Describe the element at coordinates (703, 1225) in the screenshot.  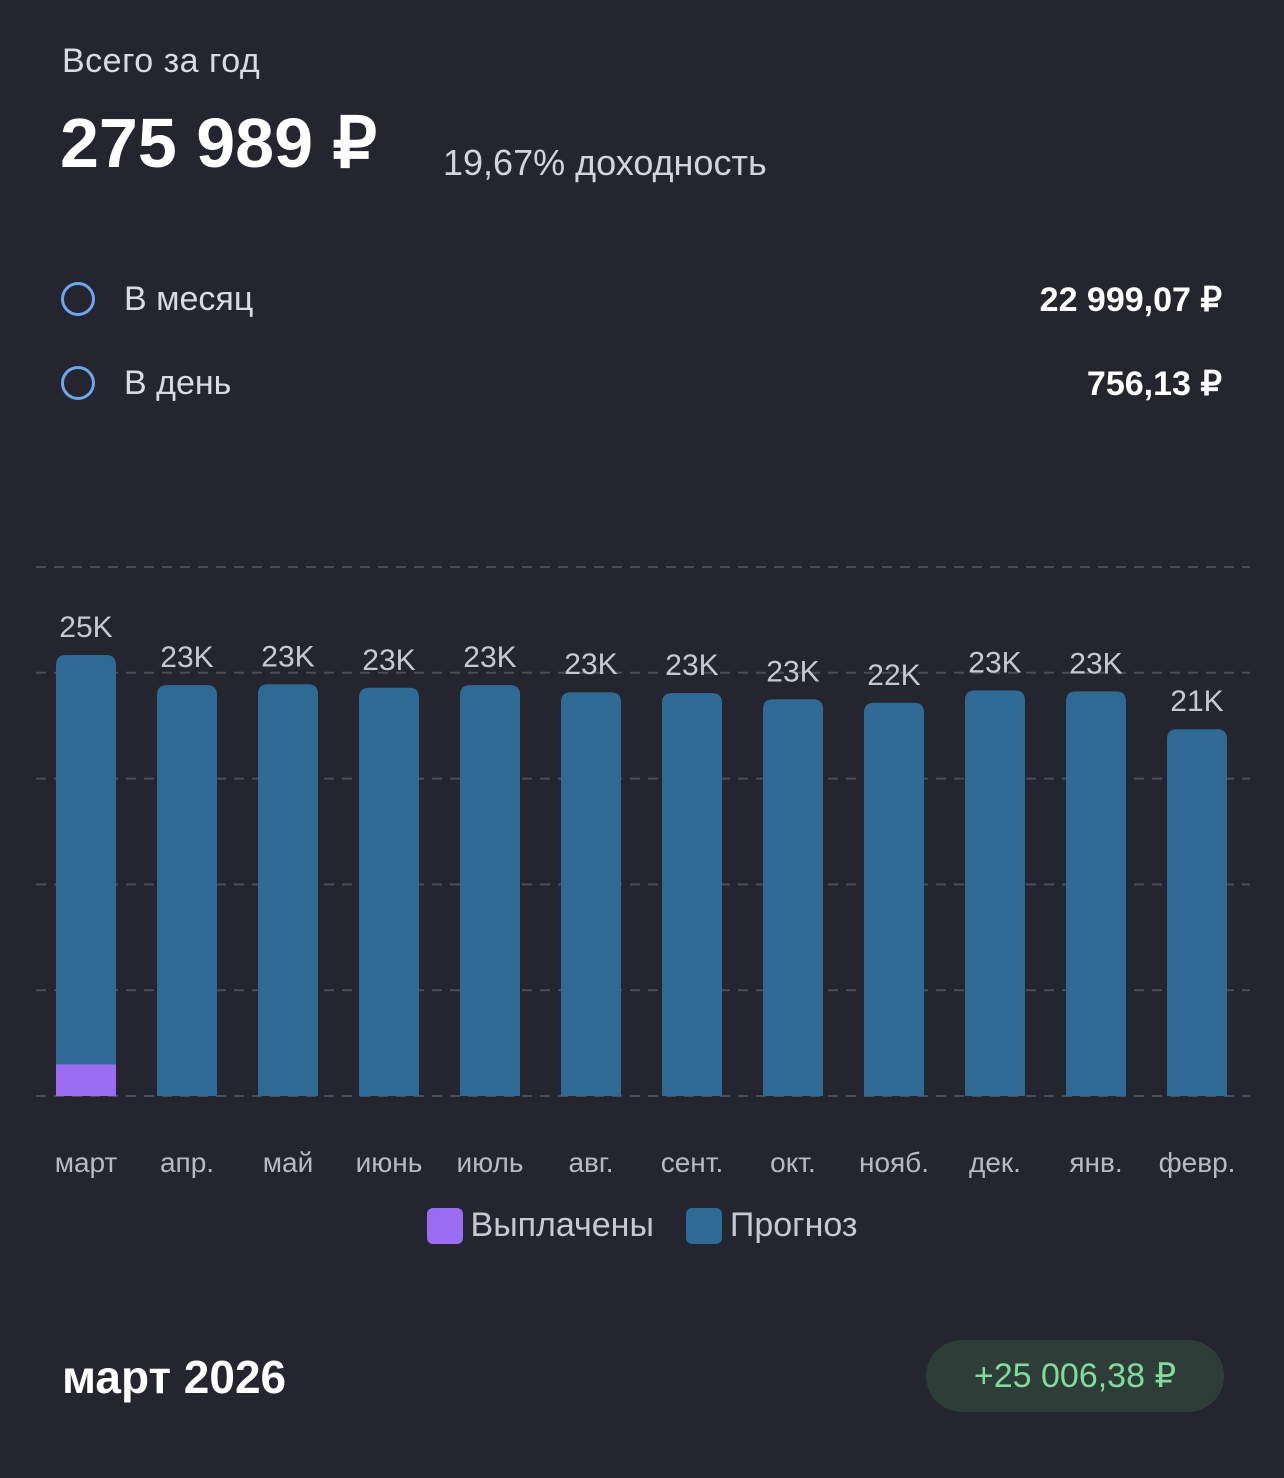
I see `legend-swatch-forecast` at that location.